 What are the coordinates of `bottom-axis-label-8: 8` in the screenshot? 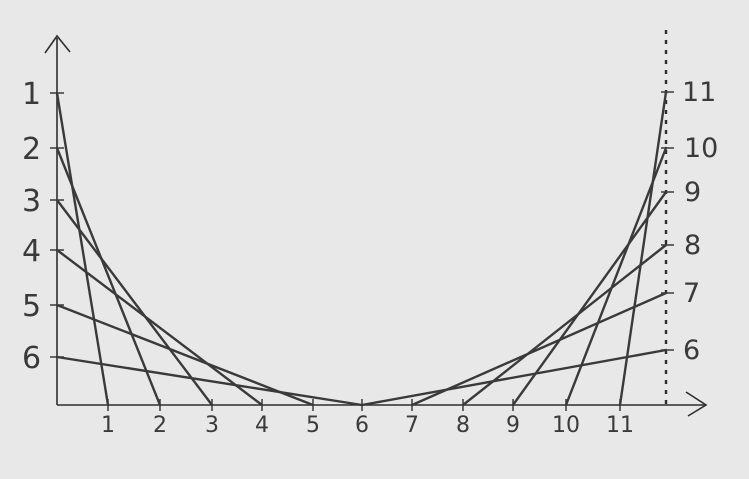 It's located at (463, 425).